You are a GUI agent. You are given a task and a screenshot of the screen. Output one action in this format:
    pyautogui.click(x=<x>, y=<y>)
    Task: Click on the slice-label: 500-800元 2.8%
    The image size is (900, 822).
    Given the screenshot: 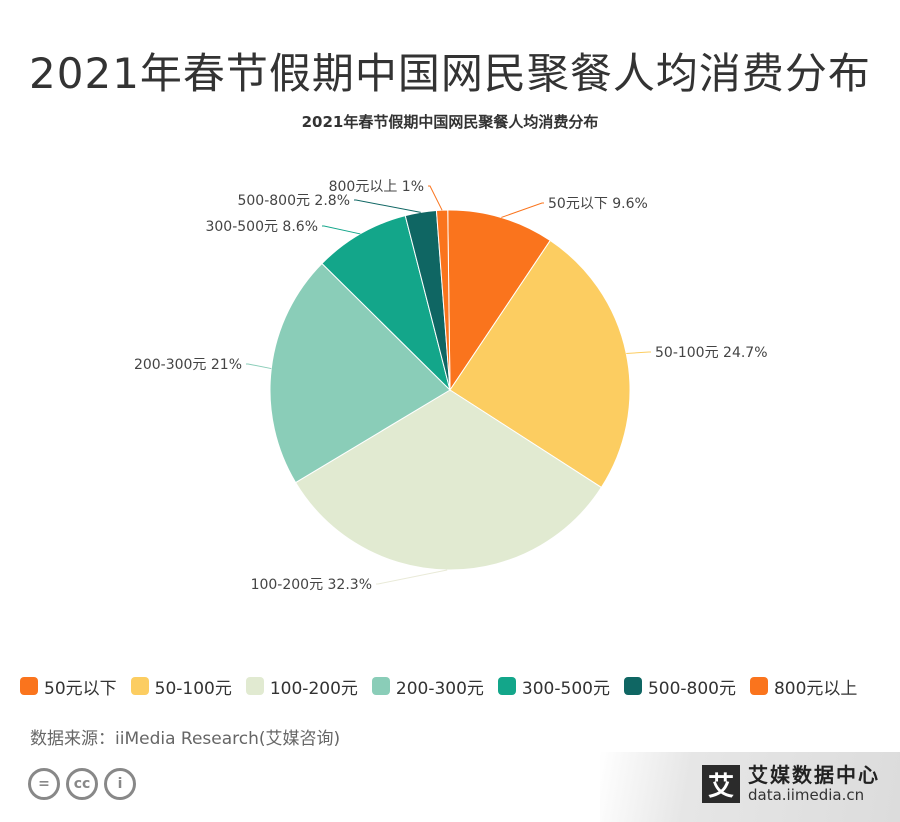 What is the action you would take?
    pyautogui.click(x=293, y=201)
    